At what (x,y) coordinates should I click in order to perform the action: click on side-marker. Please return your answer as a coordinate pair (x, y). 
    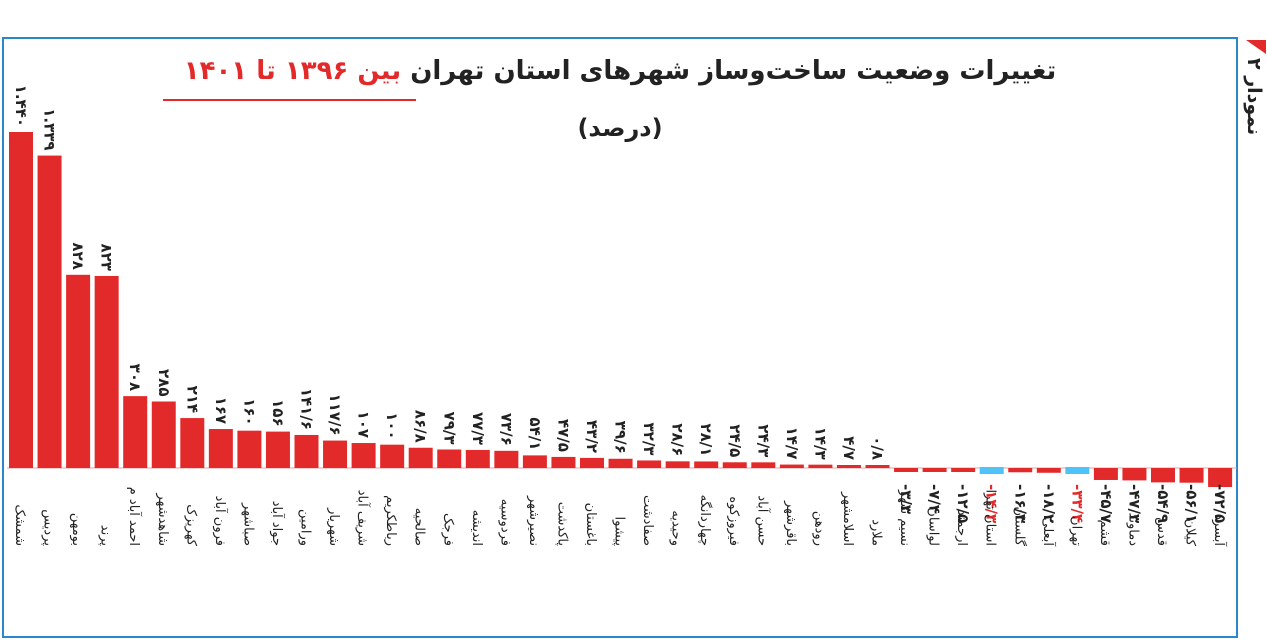
    Looking at the image, I should click on (1256, 47).